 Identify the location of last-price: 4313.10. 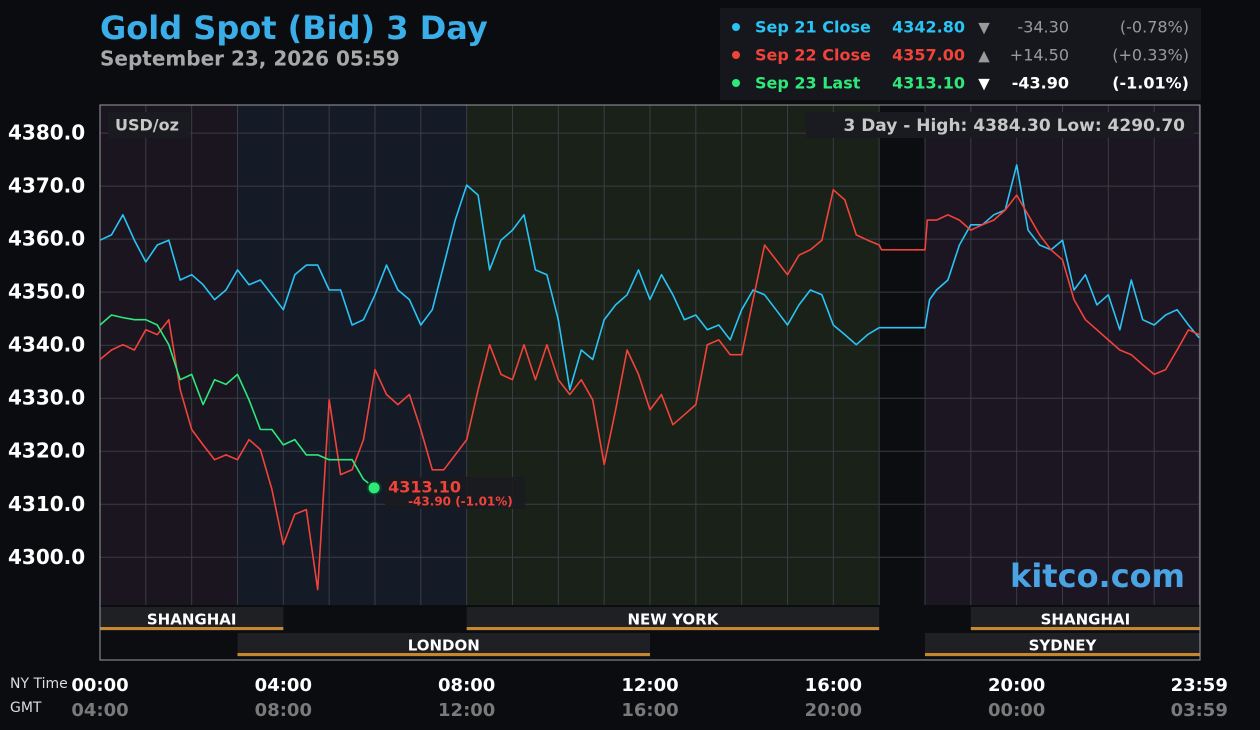
(424, 486).